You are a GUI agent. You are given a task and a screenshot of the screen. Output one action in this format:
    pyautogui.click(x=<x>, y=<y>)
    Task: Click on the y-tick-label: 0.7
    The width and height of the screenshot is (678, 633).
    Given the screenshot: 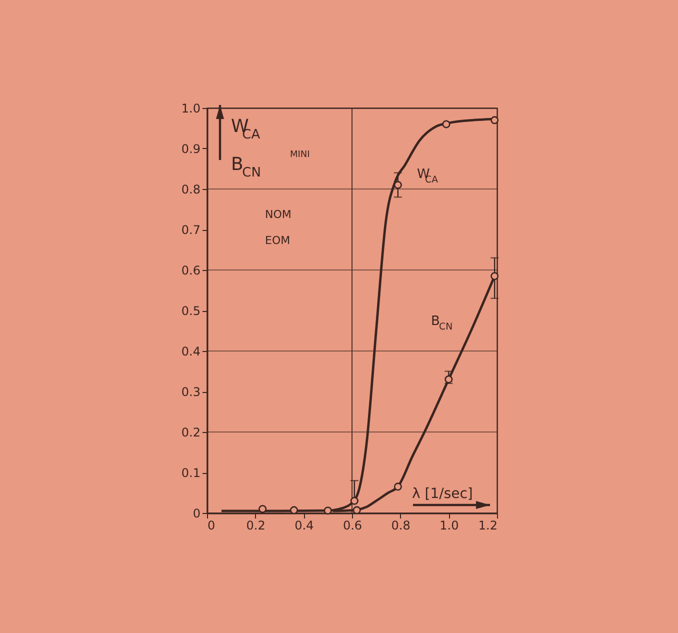 What is the action you would take?
    pyautogui.click(x=190, y=230)
    